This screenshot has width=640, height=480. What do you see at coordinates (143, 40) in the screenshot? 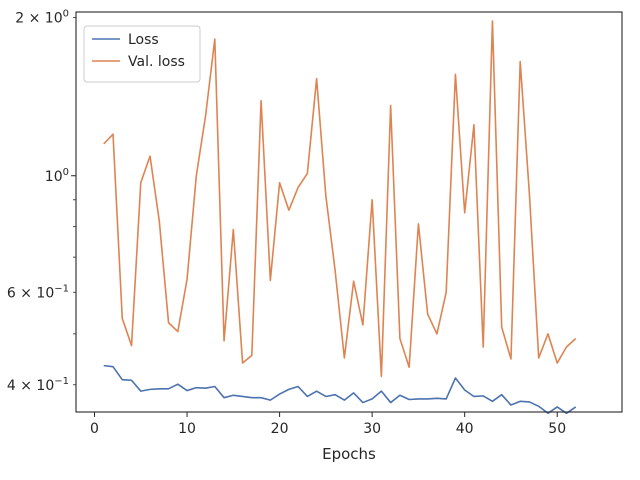
I see `legend-label: Loss` at bounding box center [143, 40].